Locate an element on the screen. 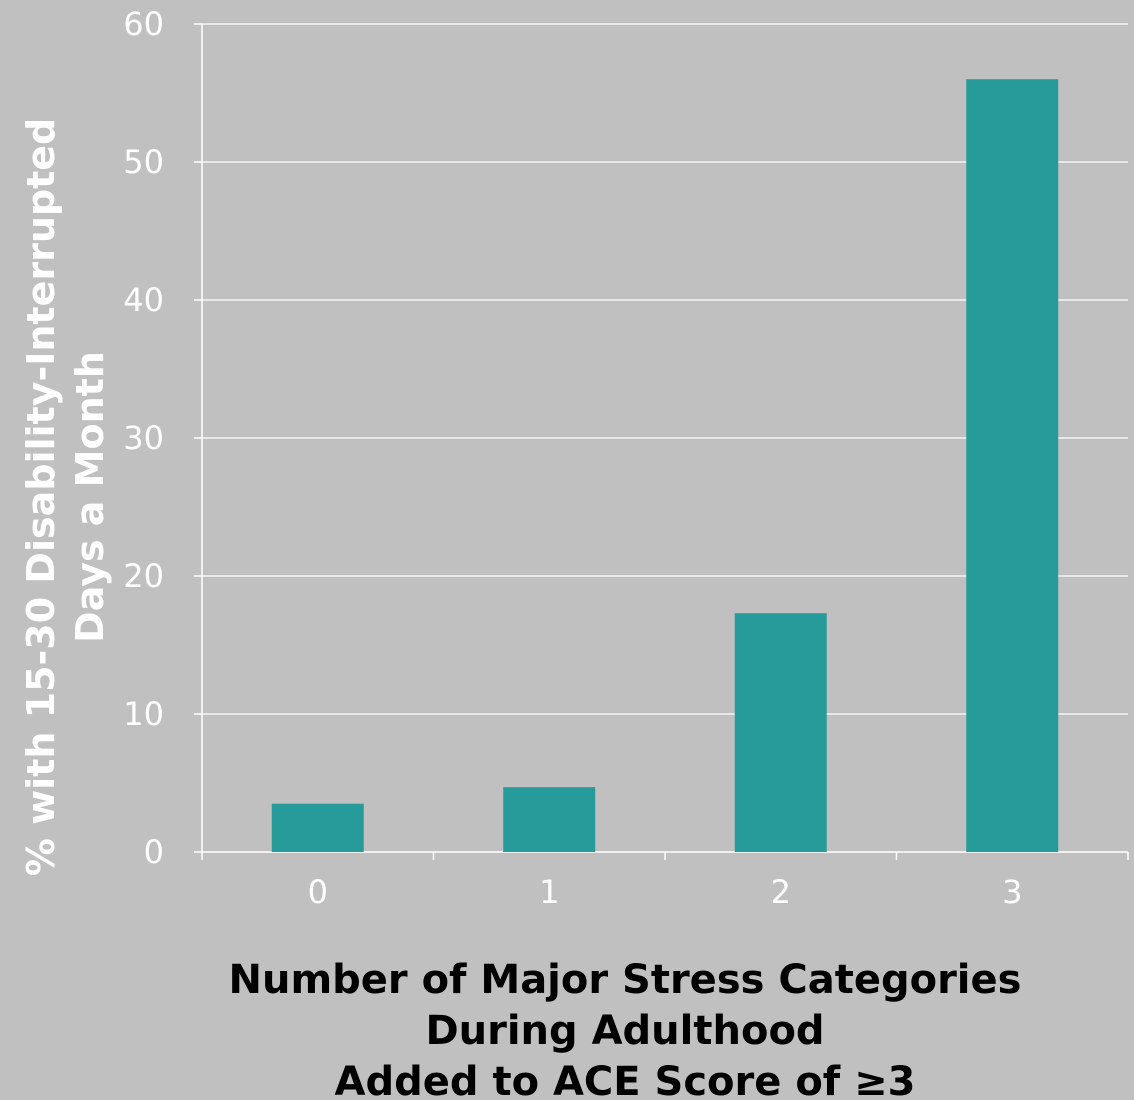 The height and width of the screenshot is (1100, 1134). y-axis-label: % with 15-30 Disability-Interrupted is located at coordinates (41, 497).